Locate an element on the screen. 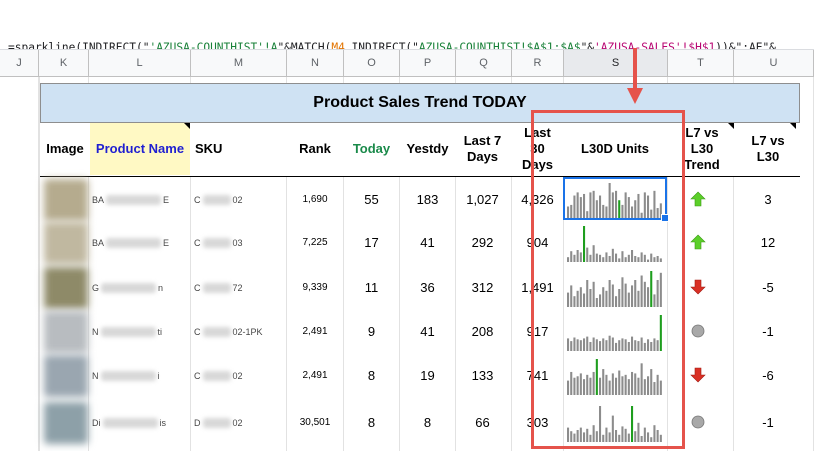 This screenshot has height=451, width=814. sku-end: 02-1PK is located at coordinates (247, 331).